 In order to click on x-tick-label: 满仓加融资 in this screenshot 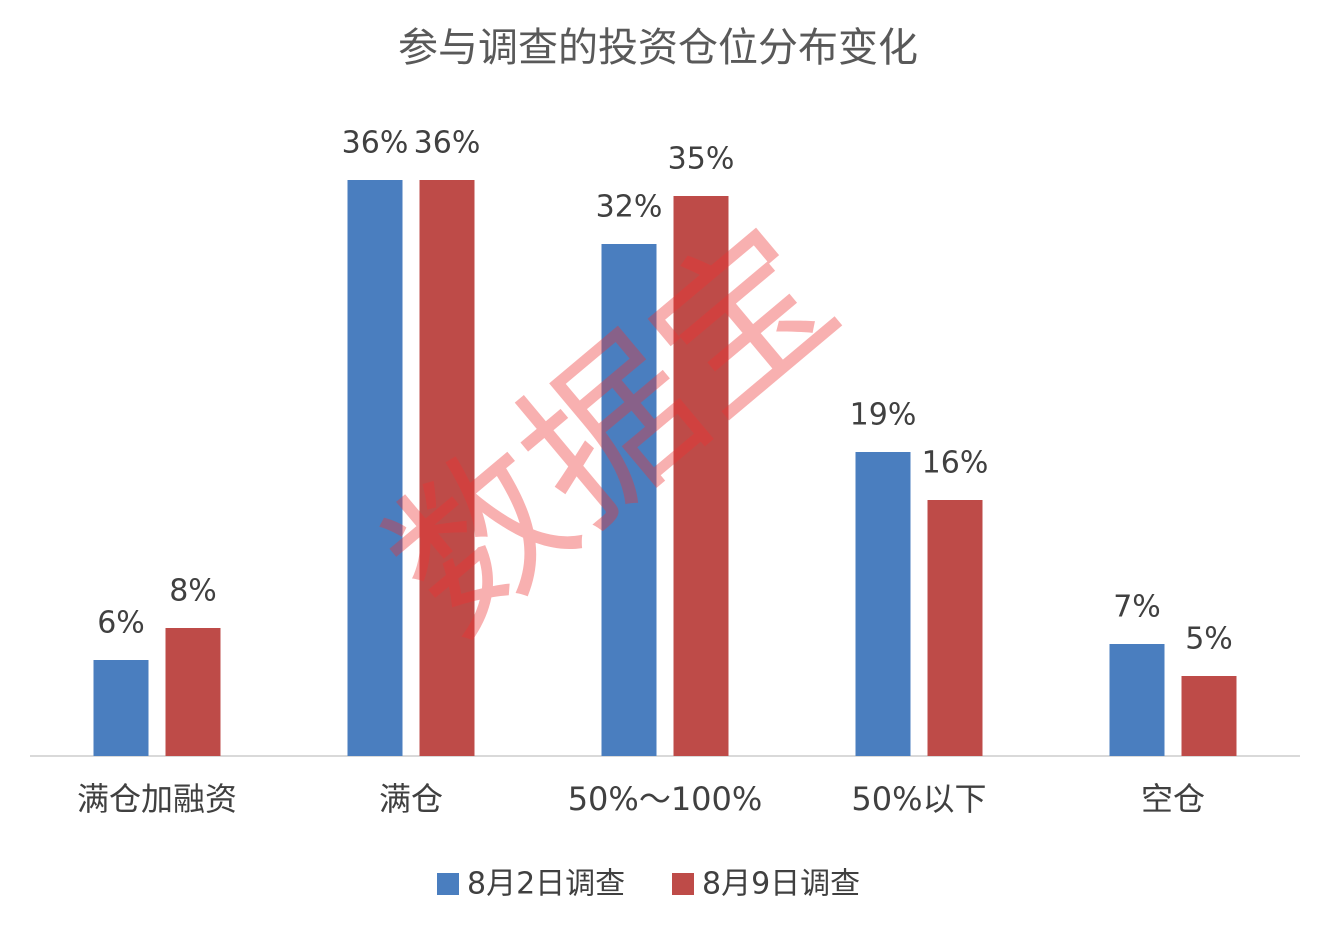, I will do `click(157, 799)`.